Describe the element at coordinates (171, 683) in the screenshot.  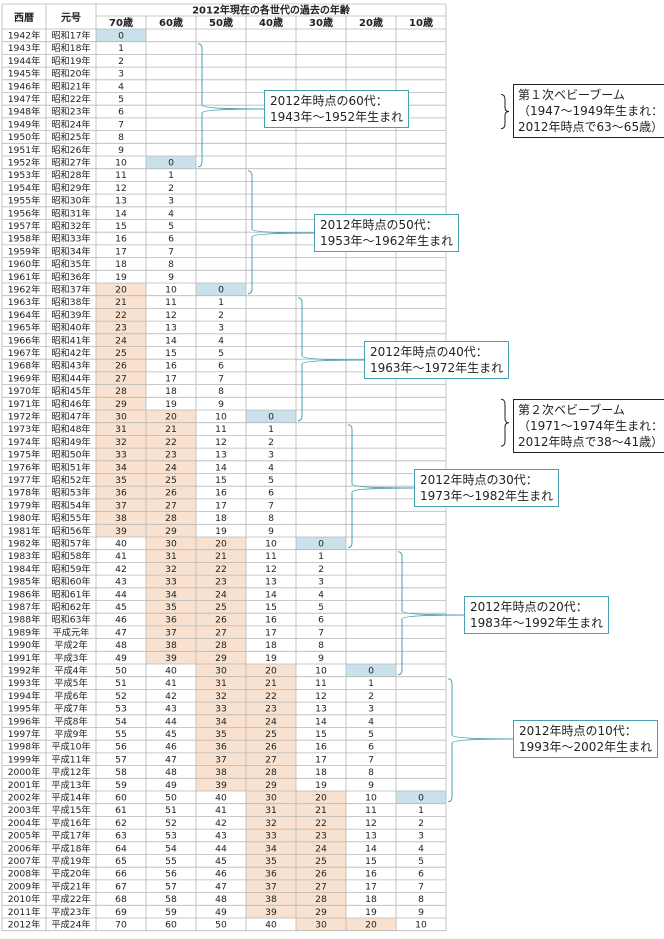
I see `age-cell: 41` at that location.